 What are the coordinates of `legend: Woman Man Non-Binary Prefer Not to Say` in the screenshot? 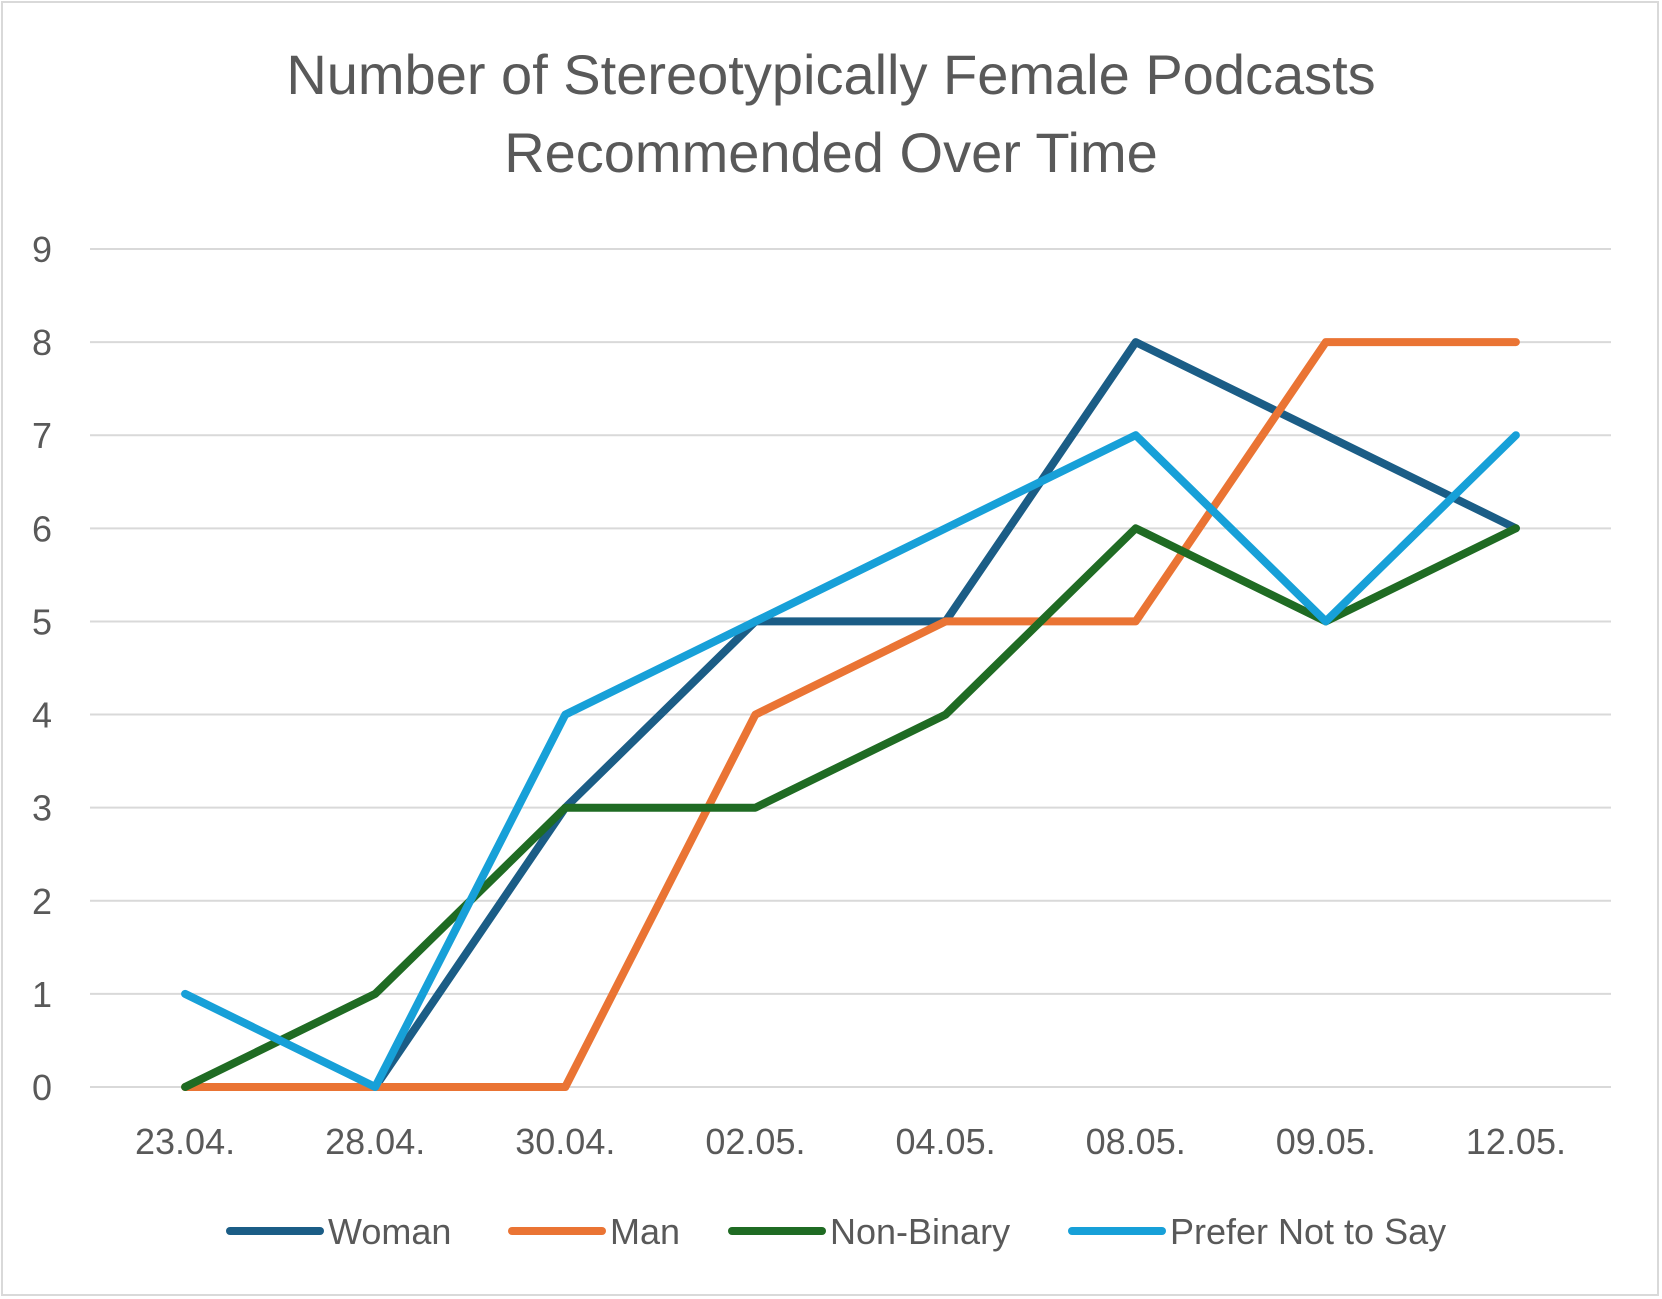 It's located at (836, 1231).